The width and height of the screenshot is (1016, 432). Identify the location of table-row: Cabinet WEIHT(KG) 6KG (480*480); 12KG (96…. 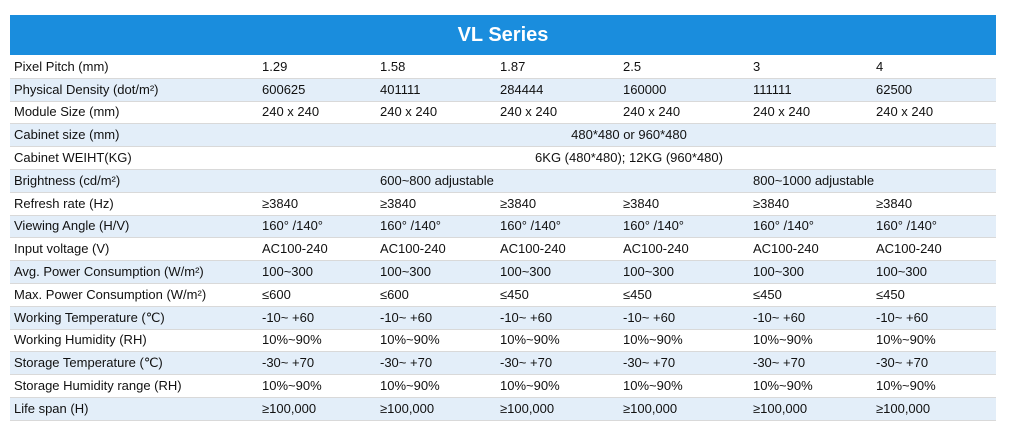
(503, 158).